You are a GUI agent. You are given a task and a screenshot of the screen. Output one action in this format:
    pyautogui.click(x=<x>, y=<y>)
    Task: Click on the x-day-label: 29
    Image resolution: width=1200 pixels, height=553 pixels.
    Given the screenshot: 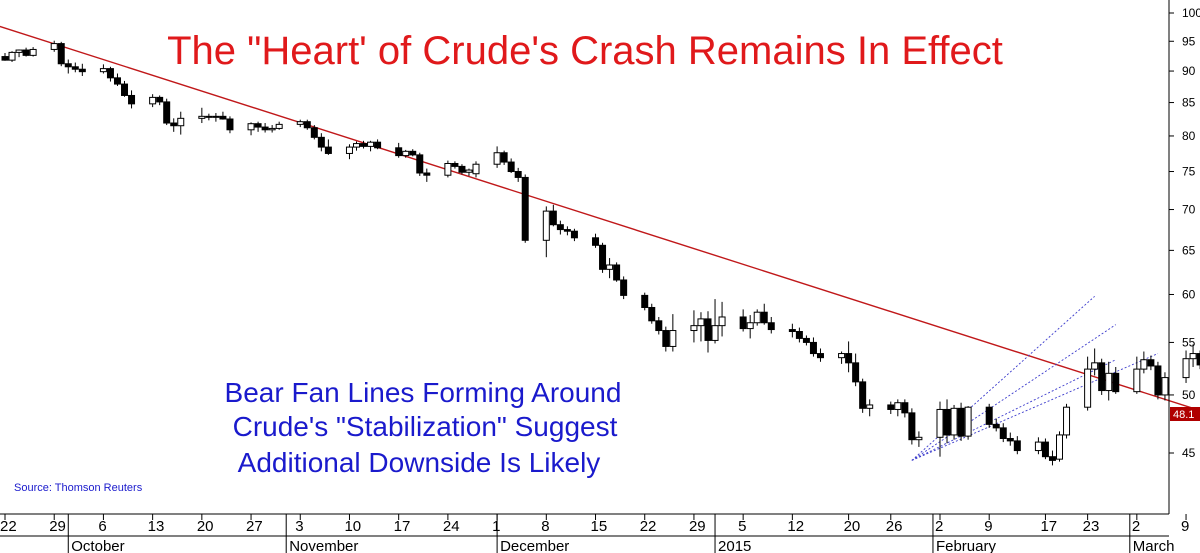 What is the action you would take?
    pyautogui.click(x=697, y=526)
    